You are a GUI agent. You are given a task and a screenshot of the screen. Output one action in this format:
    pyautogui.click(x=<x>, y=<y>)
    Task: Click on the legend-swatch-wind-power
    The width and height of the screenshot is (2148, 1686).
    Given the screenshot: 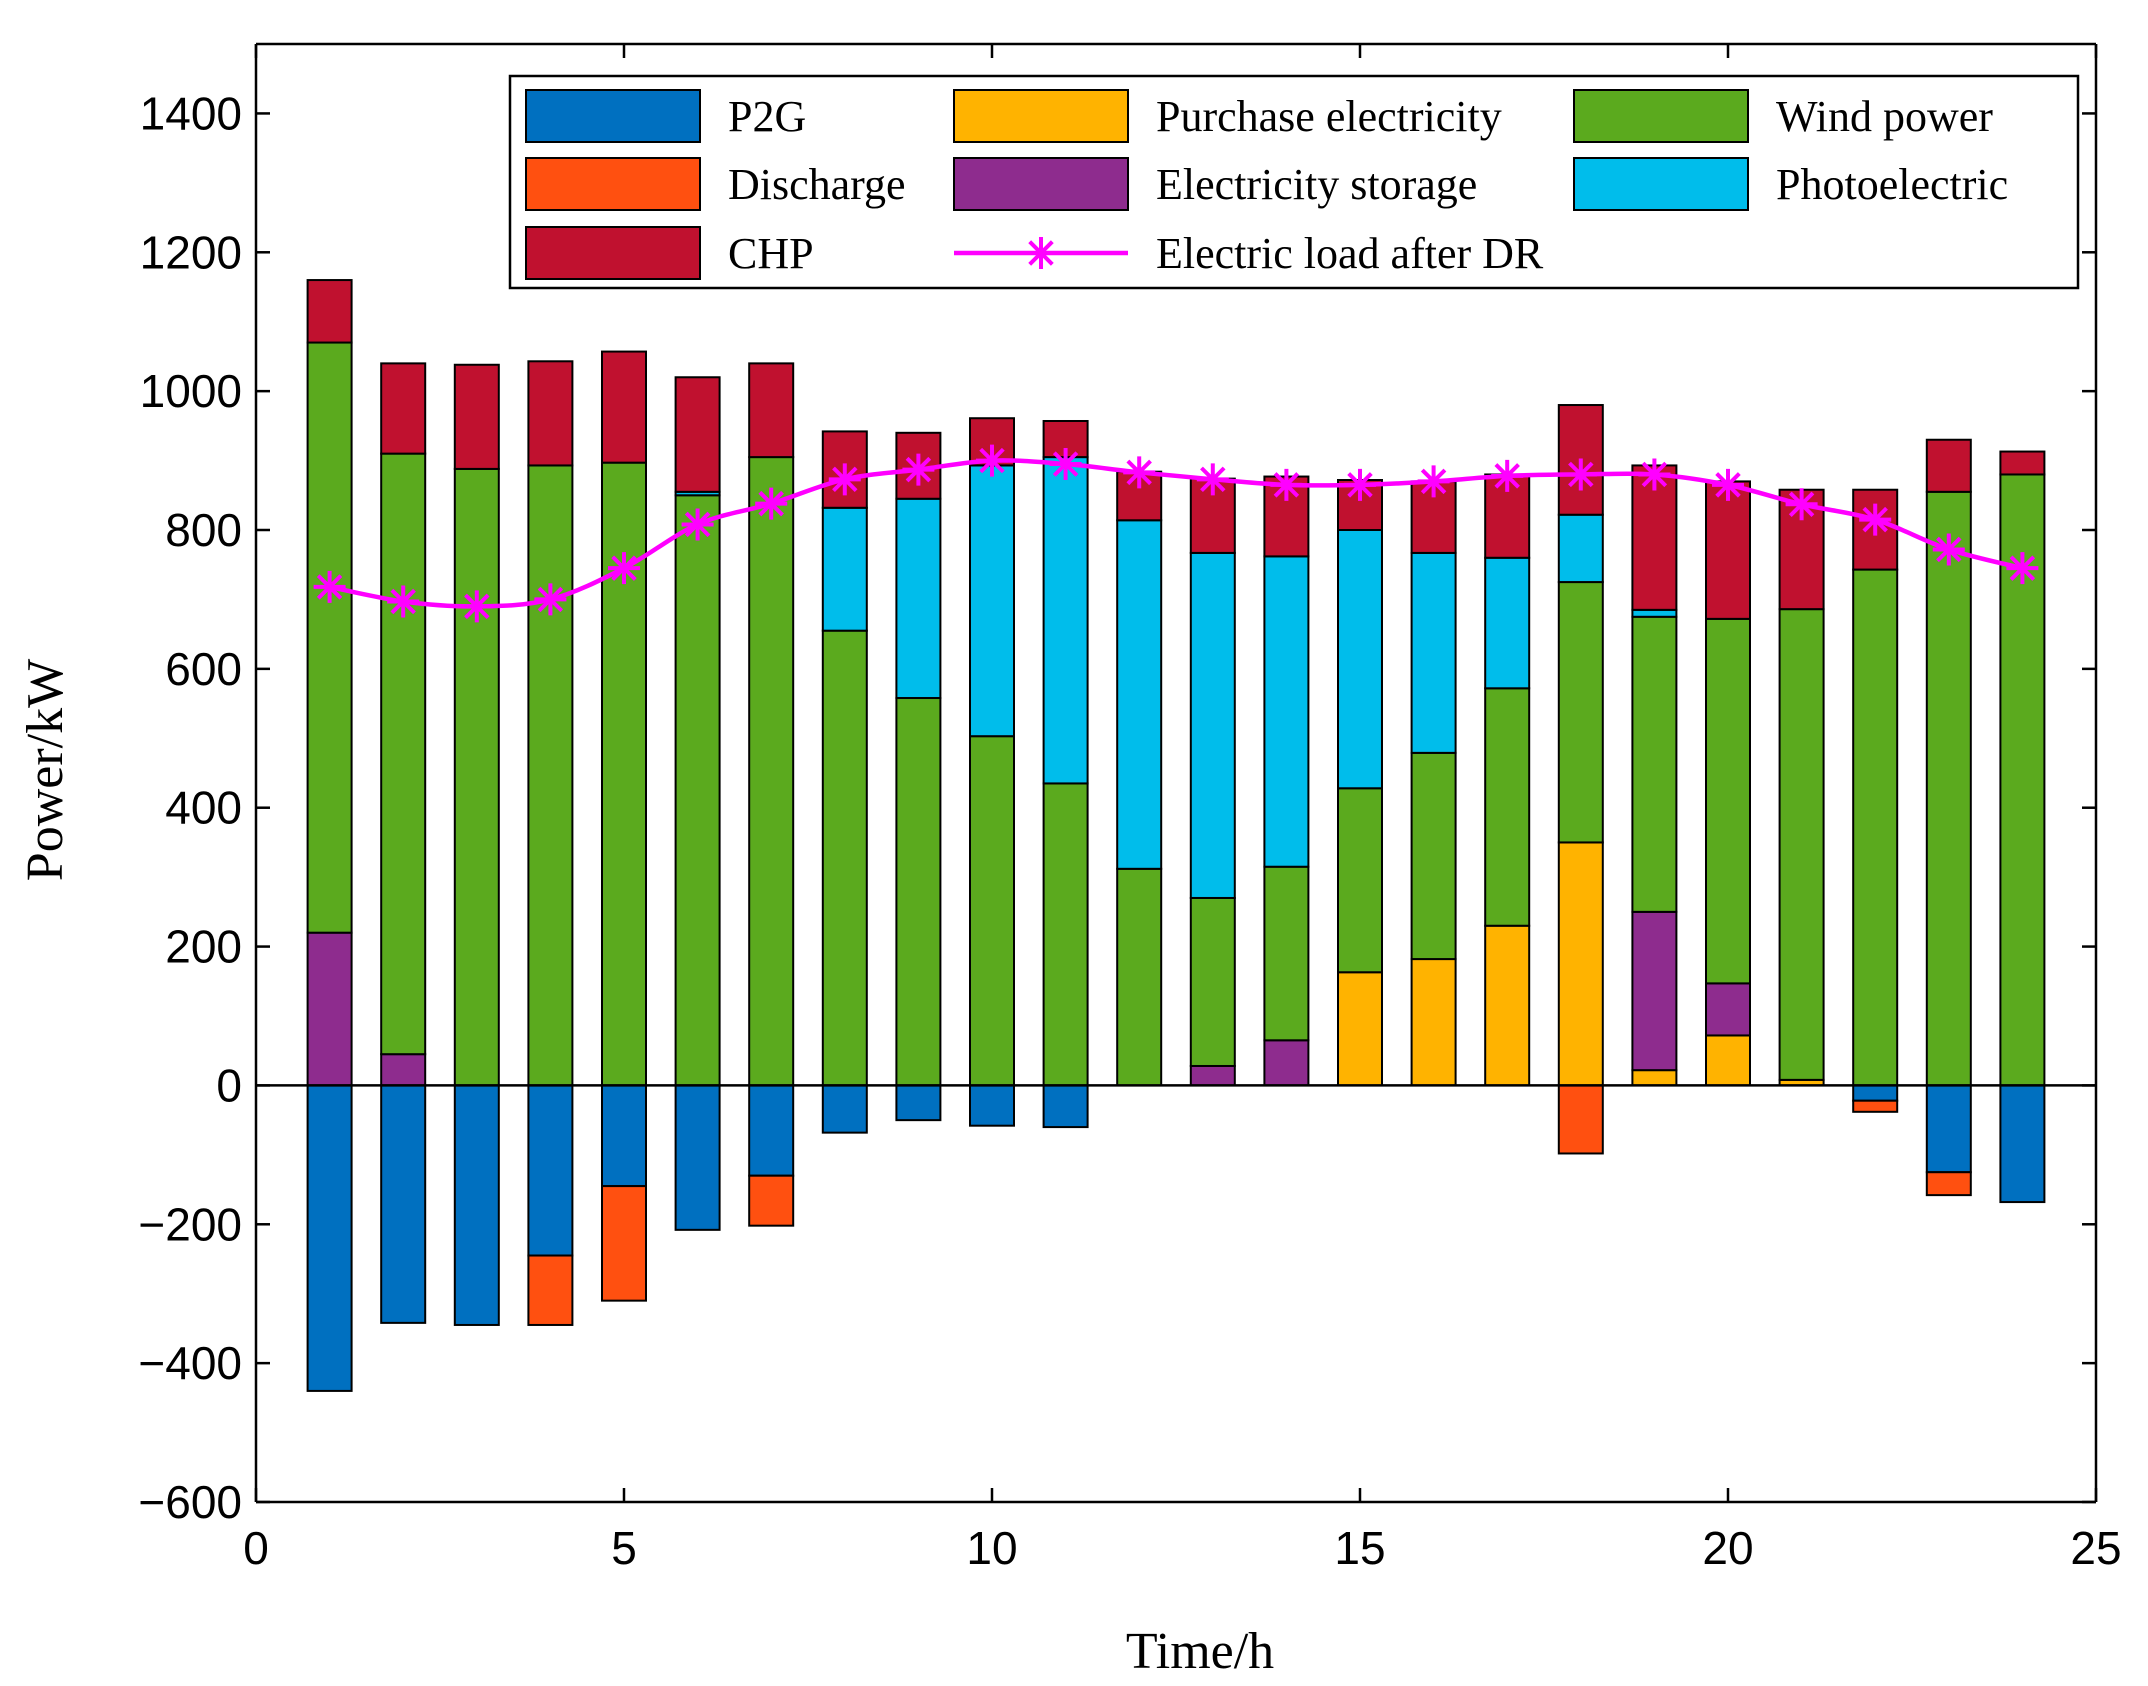 What is the action you would take?
    pyautogui.click(x=1661, y=116)
    